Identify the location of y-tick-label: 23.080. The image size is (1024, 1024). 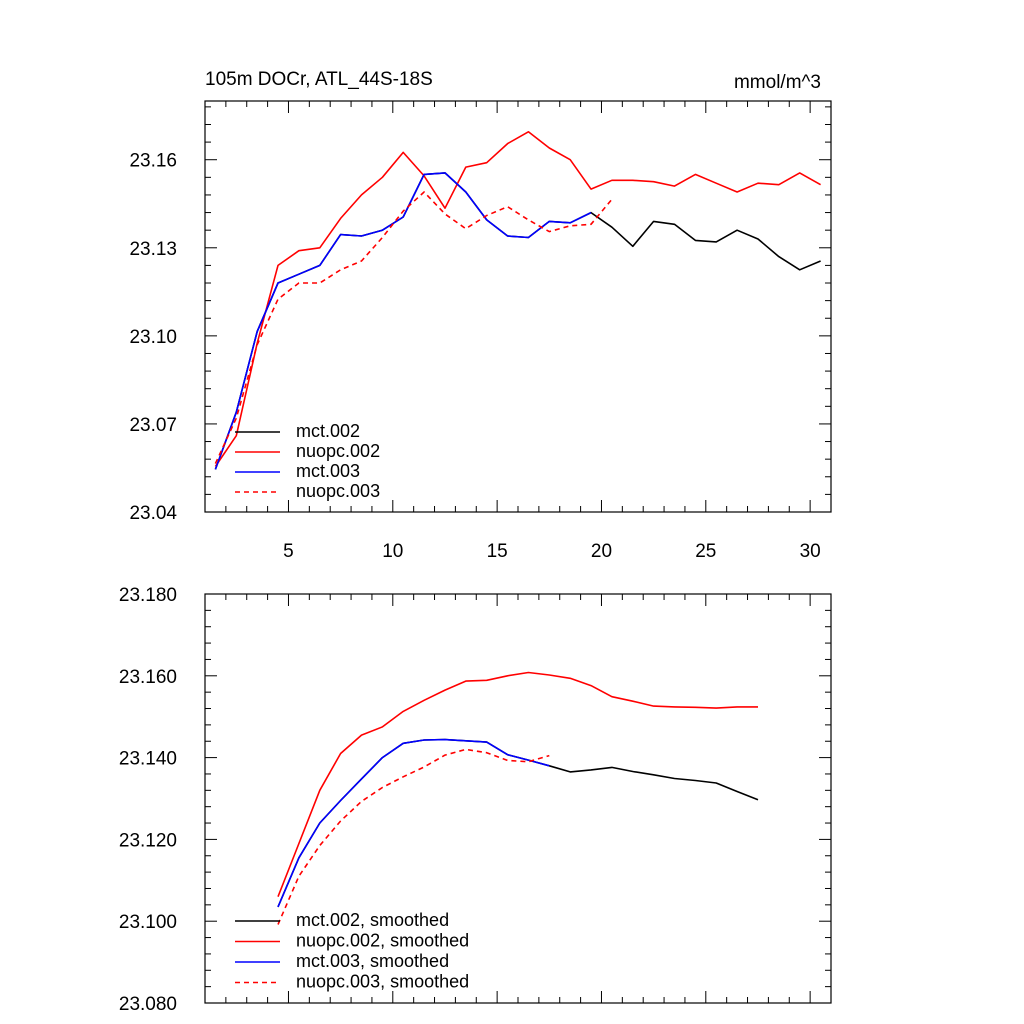
(148, 1004).